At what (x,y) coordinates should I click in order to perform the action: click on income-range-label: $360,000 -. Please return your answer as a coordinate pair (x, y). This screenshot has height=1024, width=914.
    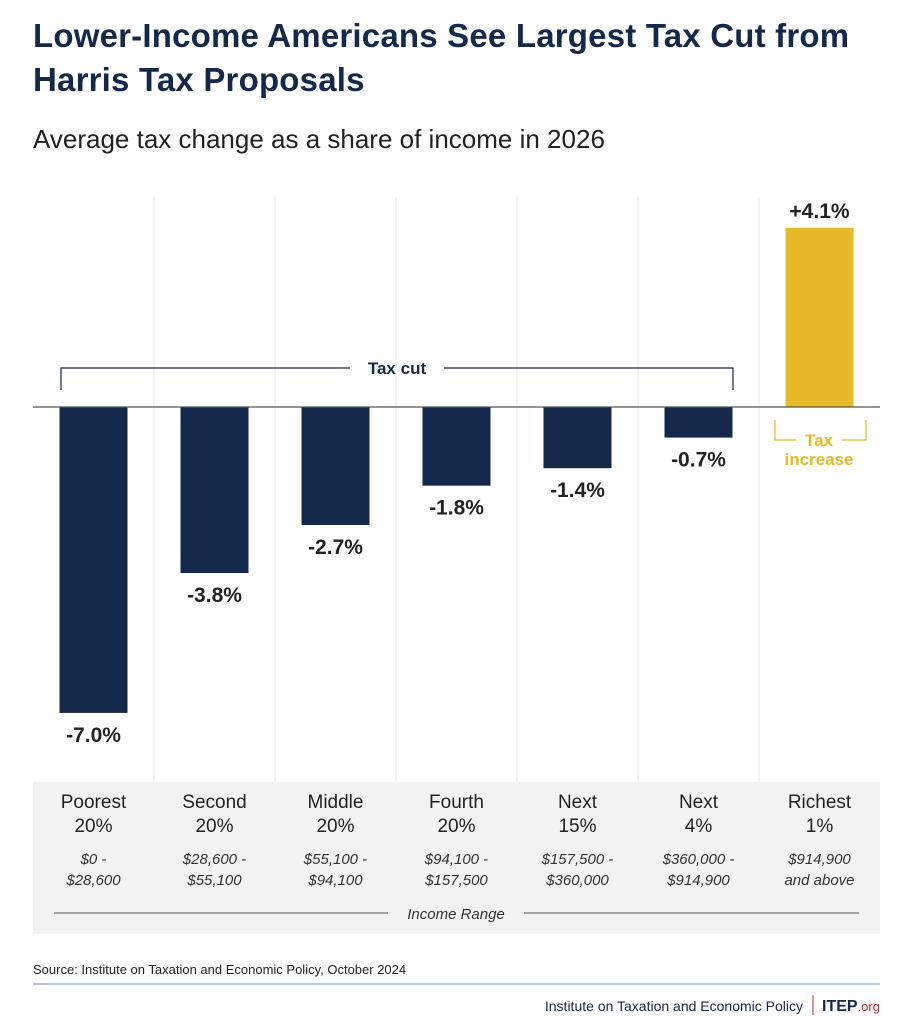
    Looking at the image, I should click on (698, 859).